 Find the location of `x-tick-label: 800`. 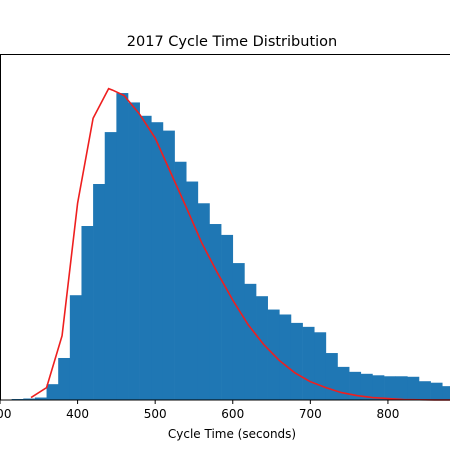

x-tick-label: 800 is located at coordinates (387, 414).